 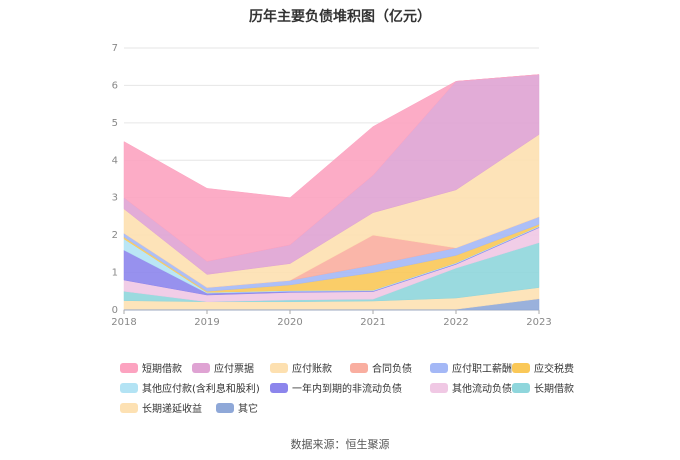 What do you see at coordinates (115, 198) in the screenshot?
I see `y-tick-label: 3` at bounding box center [115, 198].